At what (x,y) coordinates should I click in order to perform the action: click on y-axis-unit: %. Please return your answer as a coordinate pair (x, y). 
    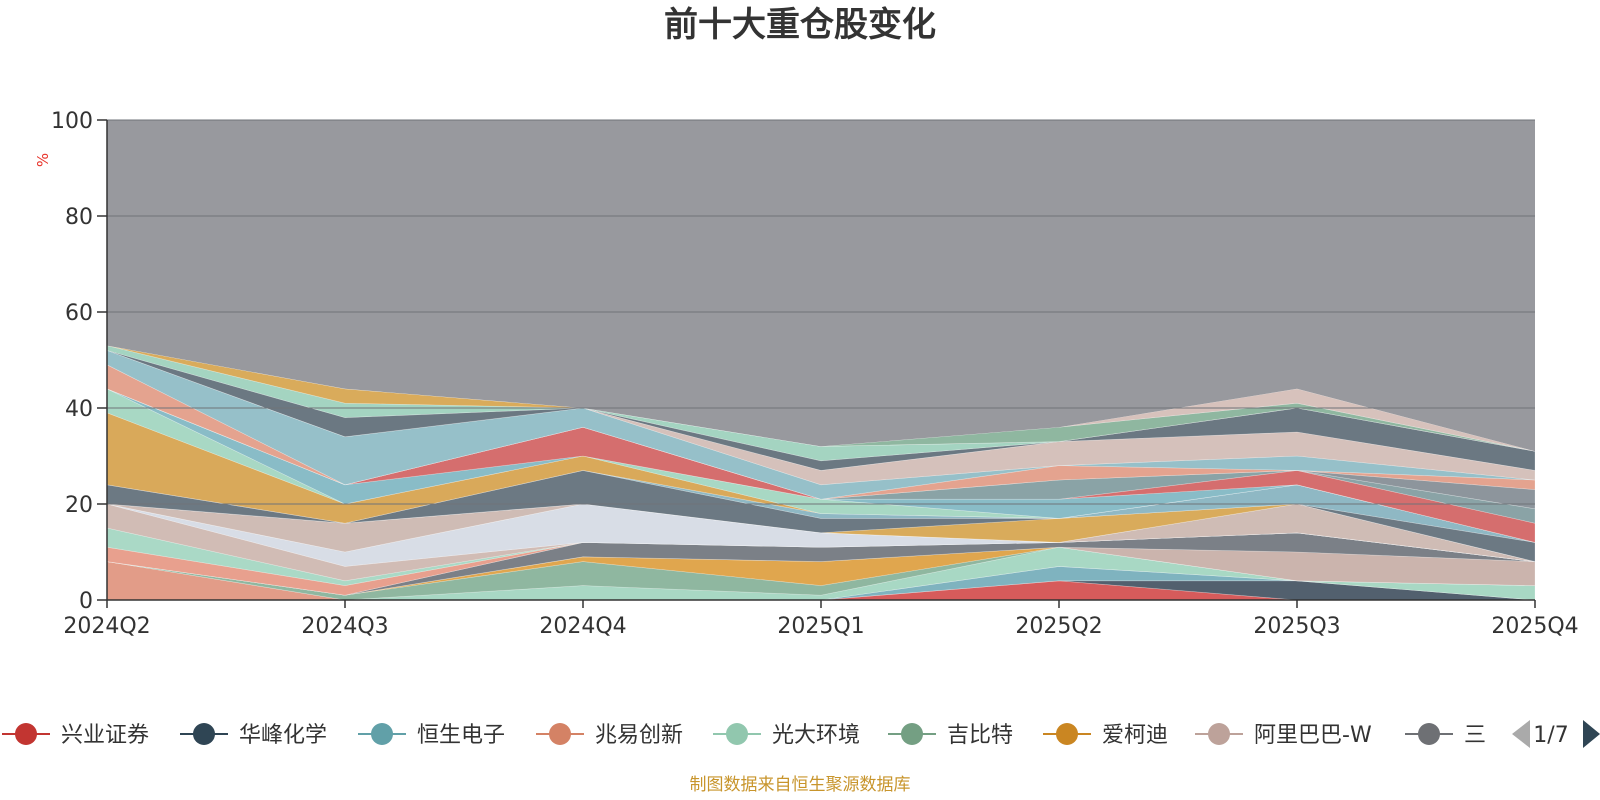
    Looking at the image, I should click on (43, 160).